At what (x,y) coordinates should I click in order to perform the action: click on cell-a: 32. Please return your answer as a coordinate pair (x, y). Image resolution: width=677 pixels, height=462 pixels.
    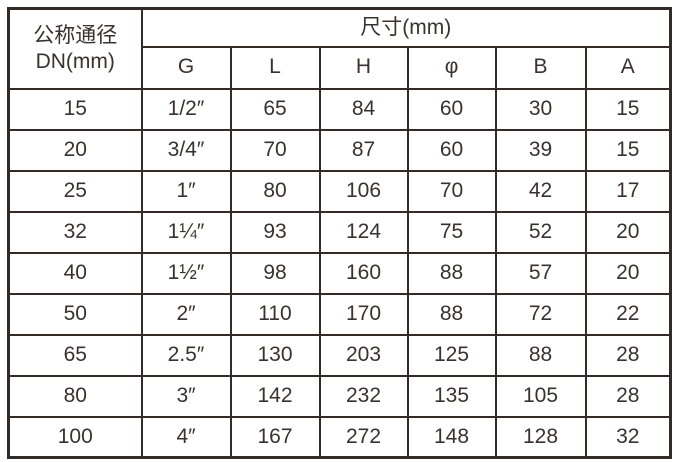
    Looking at the image, I should click on (628, 437).